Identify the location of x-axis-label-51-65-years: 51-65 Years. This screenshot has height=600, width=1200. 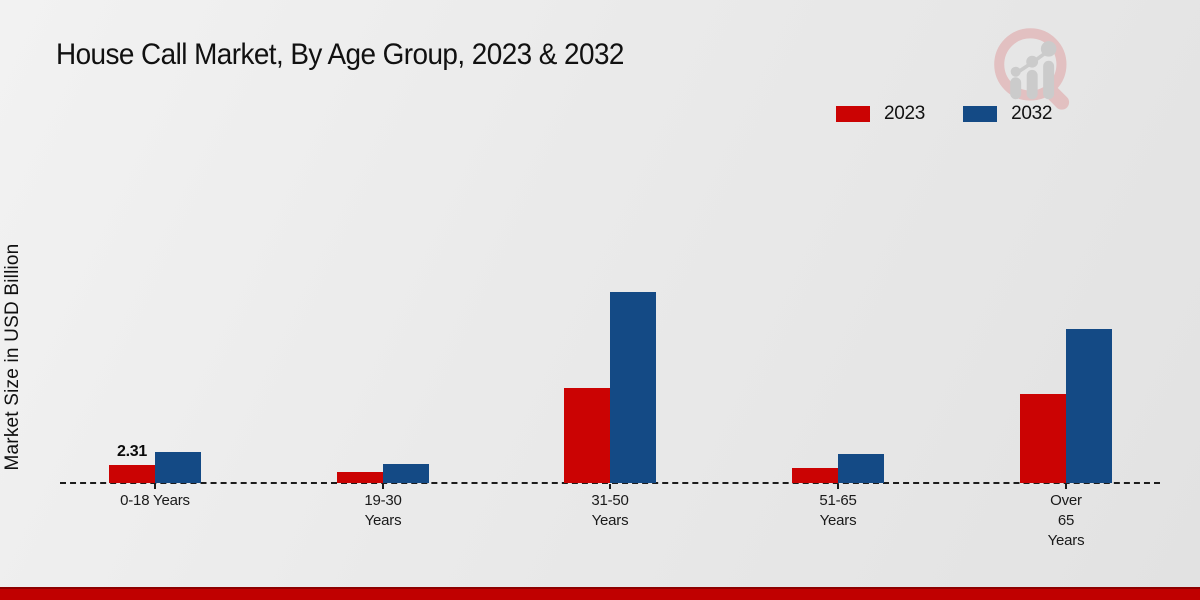
(838, 510).